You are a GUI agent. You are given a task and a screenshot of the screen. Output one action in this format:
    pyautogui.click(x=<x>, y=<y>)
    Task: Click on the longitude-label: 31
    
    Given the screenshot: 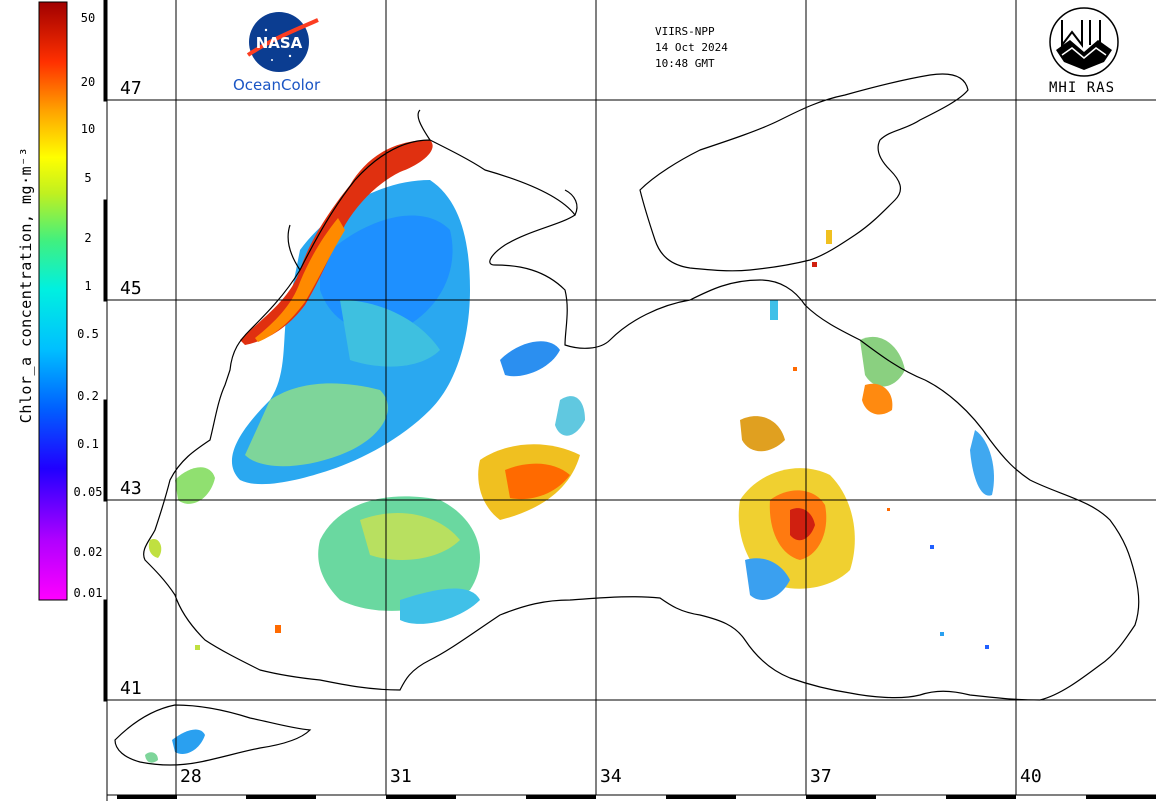 What is the action you would take?
    pyautogui.click(x=401, y=776)
    